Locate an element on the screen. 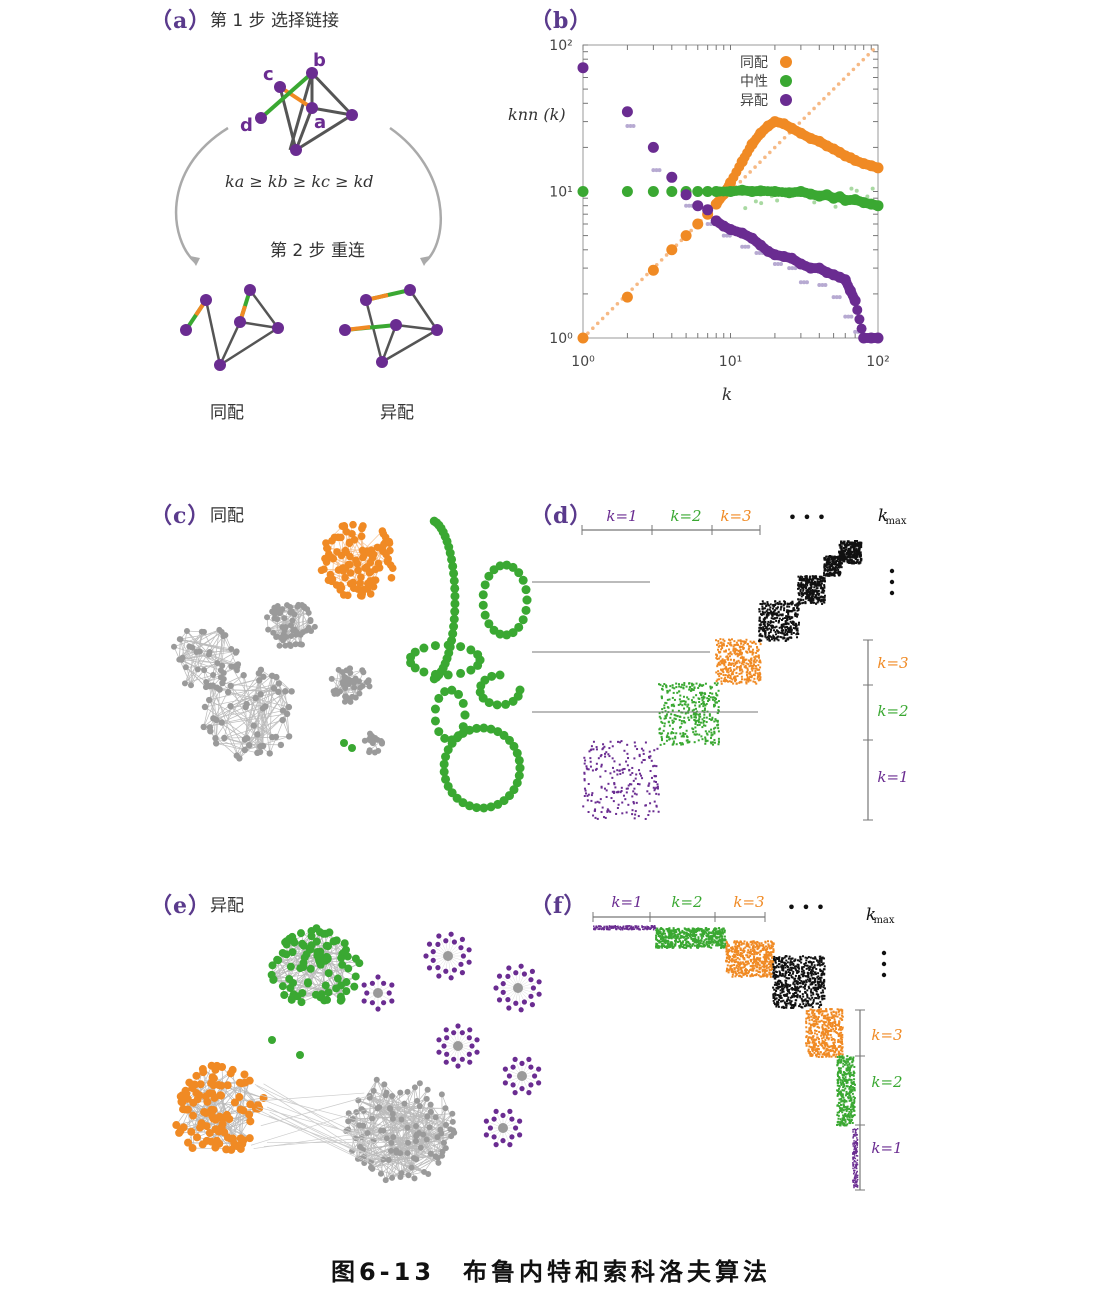  data-point-fill is located at coordinates (859, 319).